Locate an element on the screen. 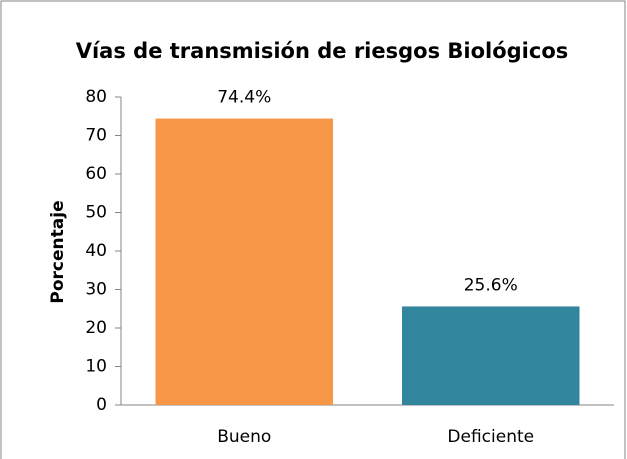 This screenshot has width=627, height=459. data-label: 74.4% is located at coordinates (244, 98).